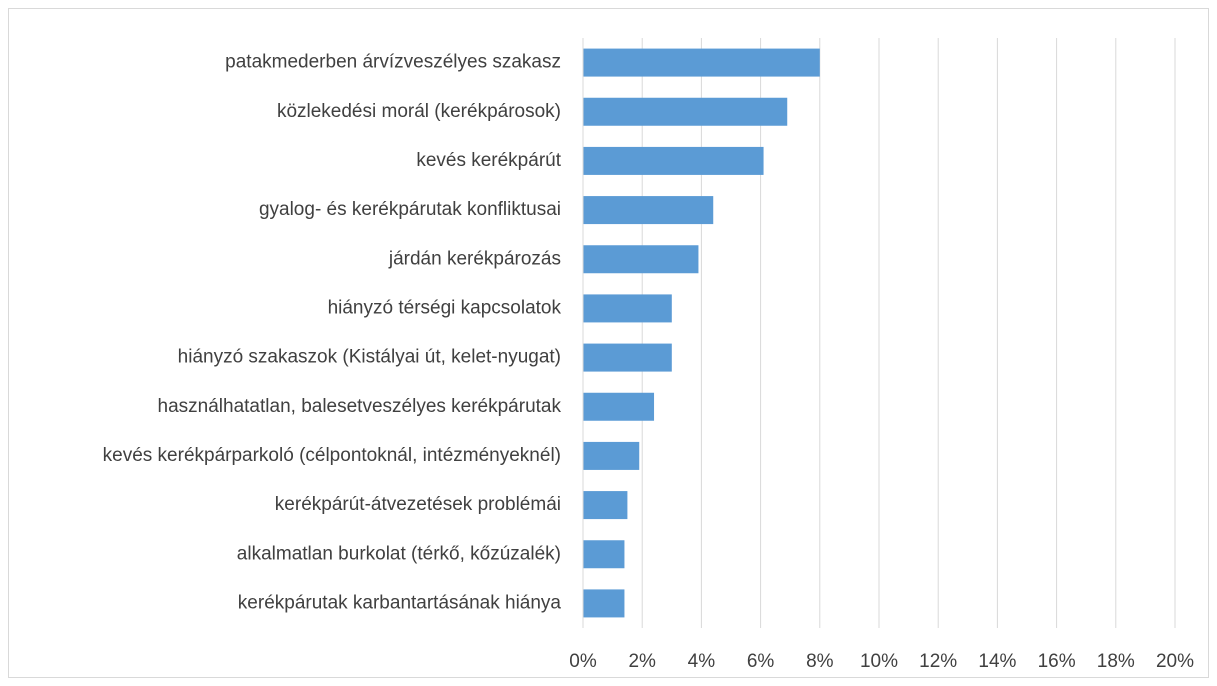 Image resolution: width=1217 pixels, height=686 pixels. Describe the element at coordinates (938, 661) in the screenshot. I see `x-tick-label: 12%` at that location.